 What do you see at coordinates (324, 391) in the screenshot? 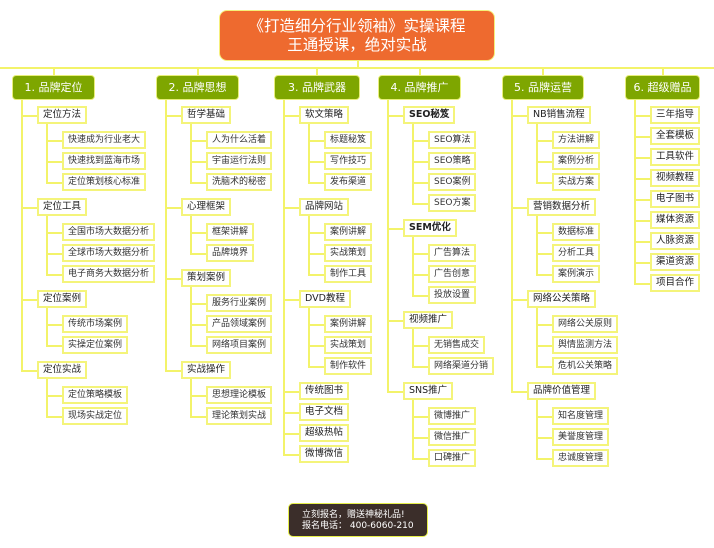
I see `topic-node: 传统图书` at bounding box center [324, 391].